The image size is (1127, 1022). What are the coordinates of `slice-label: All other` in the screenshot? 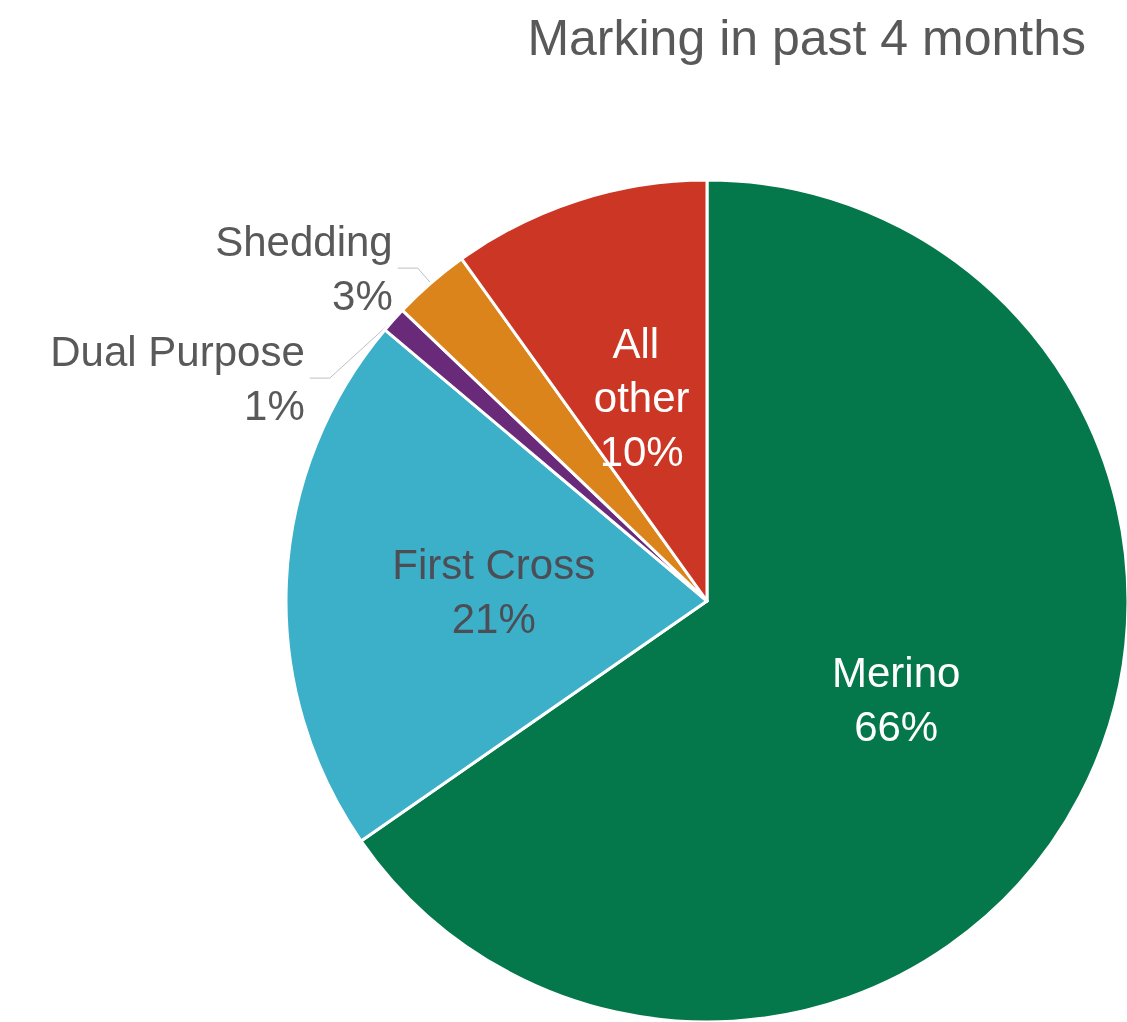 It's located at (641, 371).